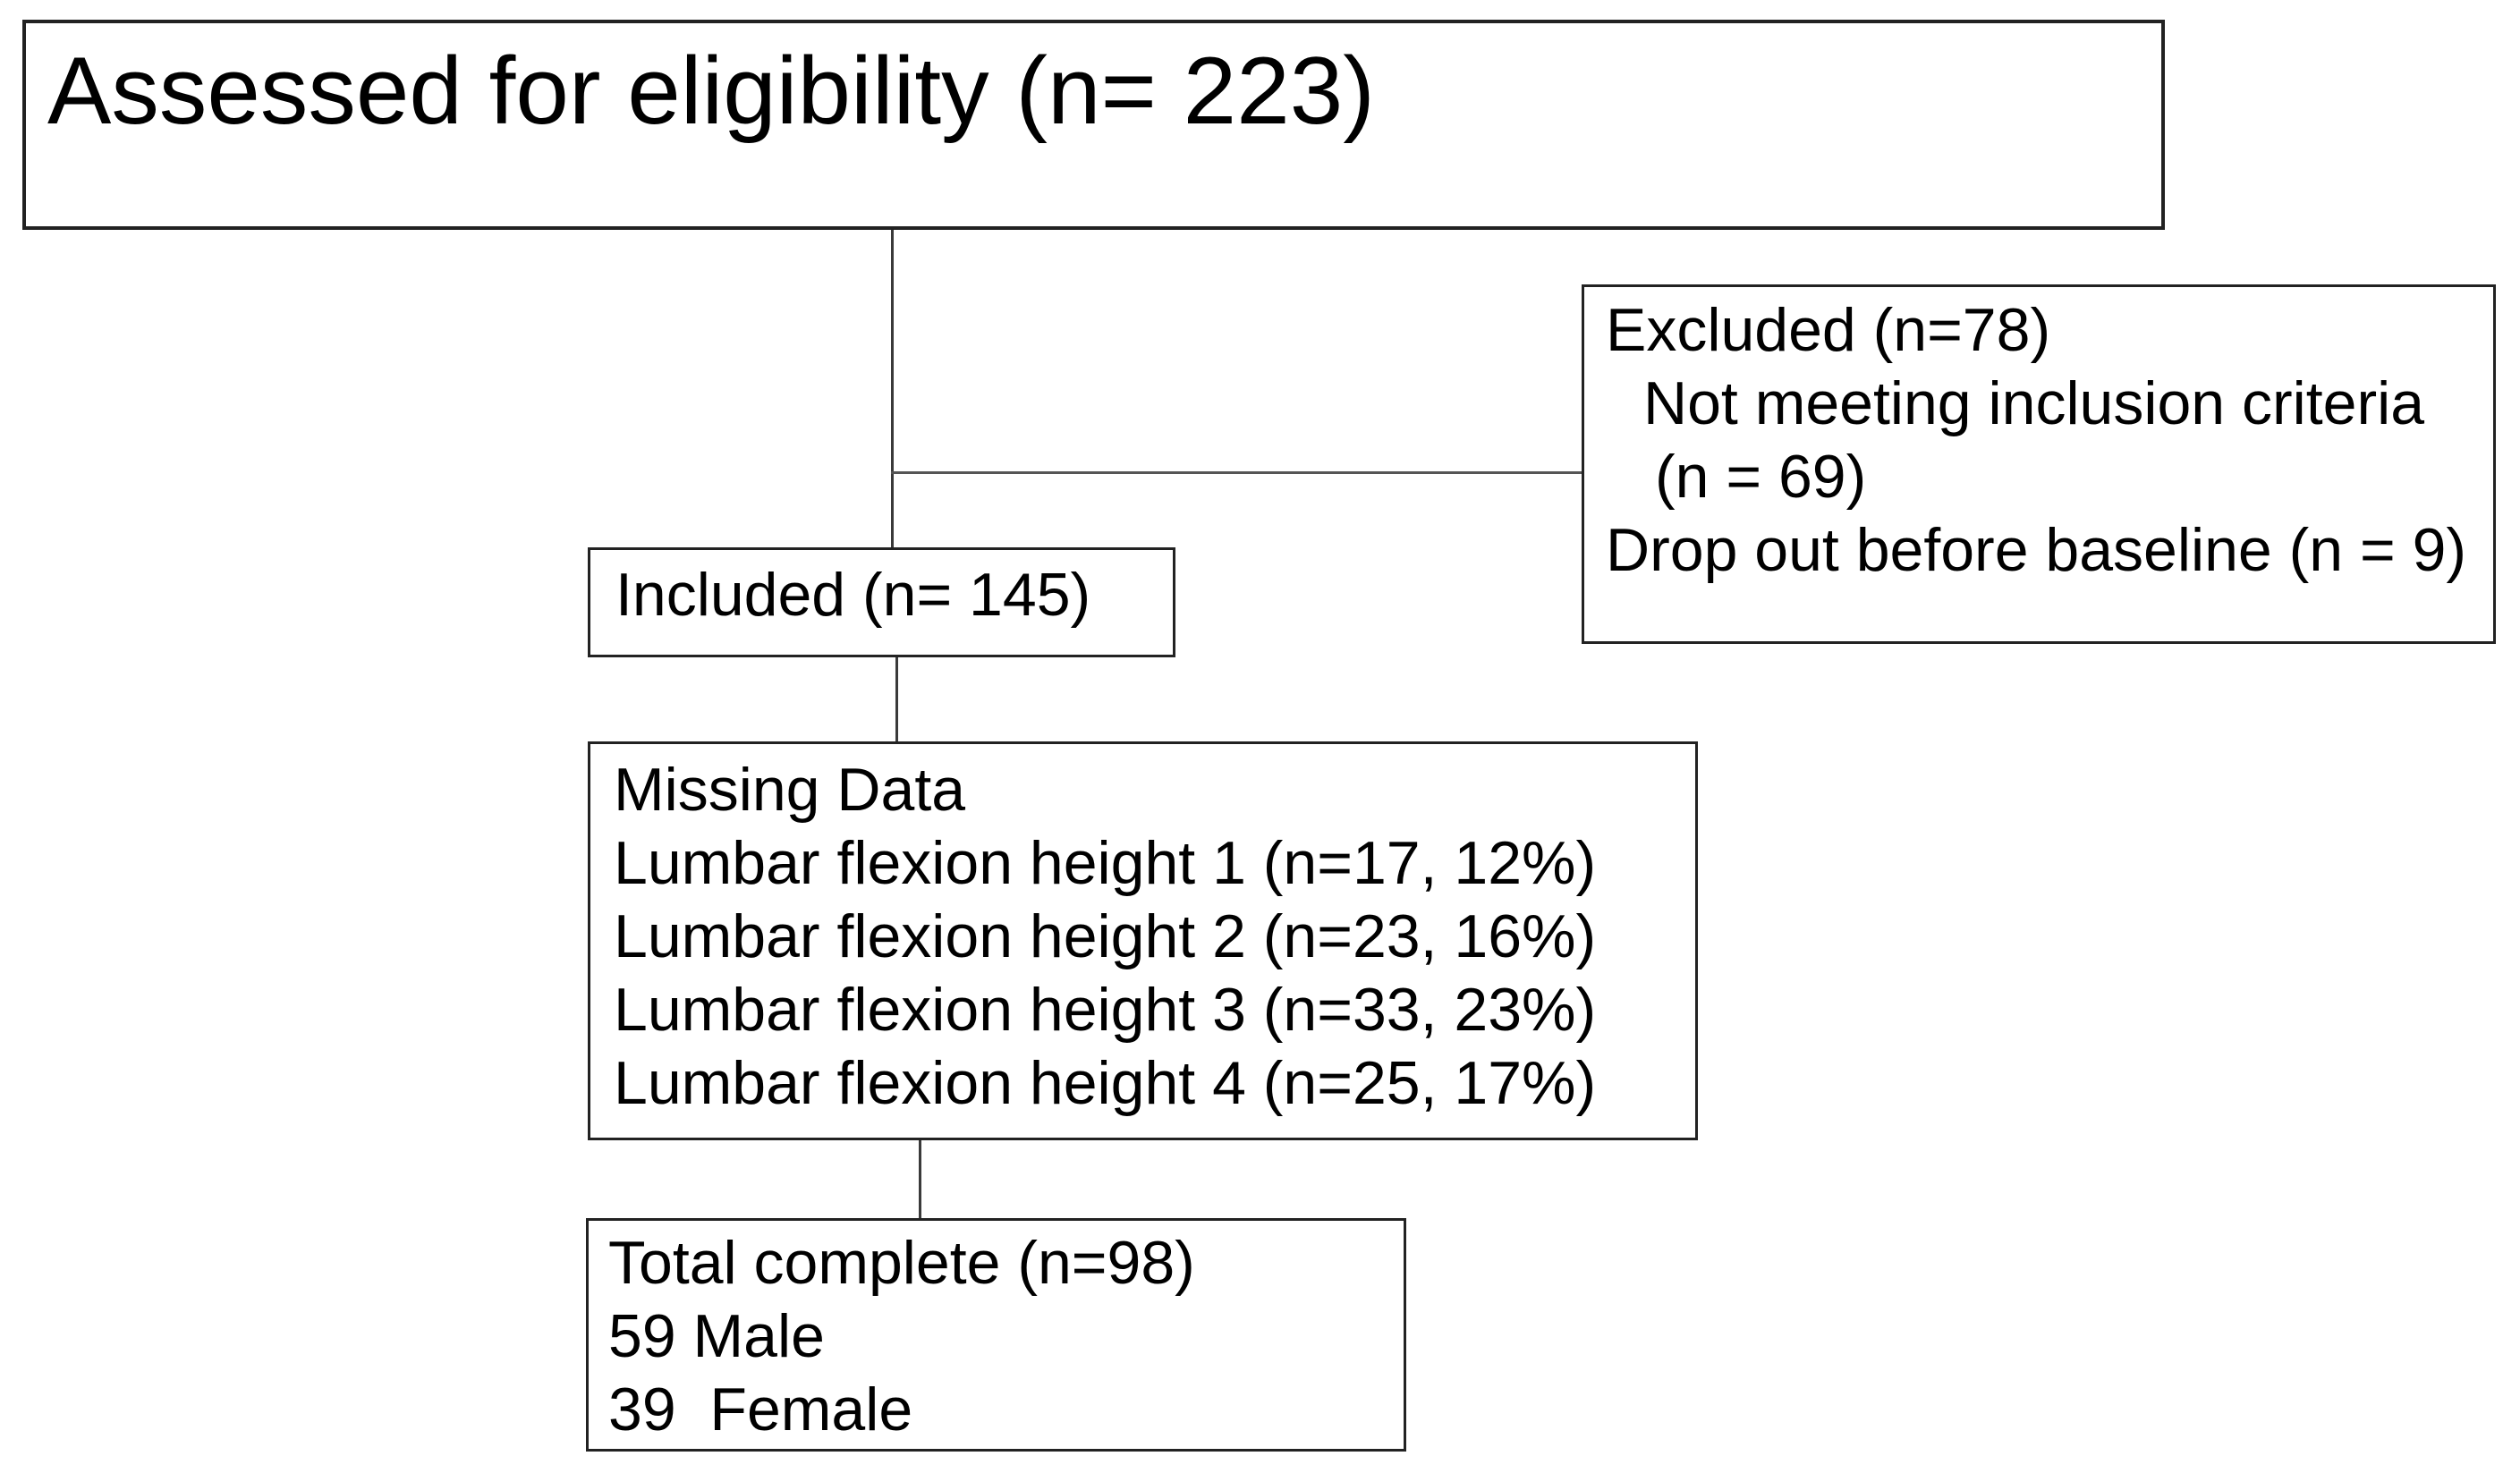 The height and width of the screenshot is (1473, 2520). What do you see at coordinates (790, 790) in the screenshot?
I see `missing-data-title: Missing Data` at bounding box center [790, 790].